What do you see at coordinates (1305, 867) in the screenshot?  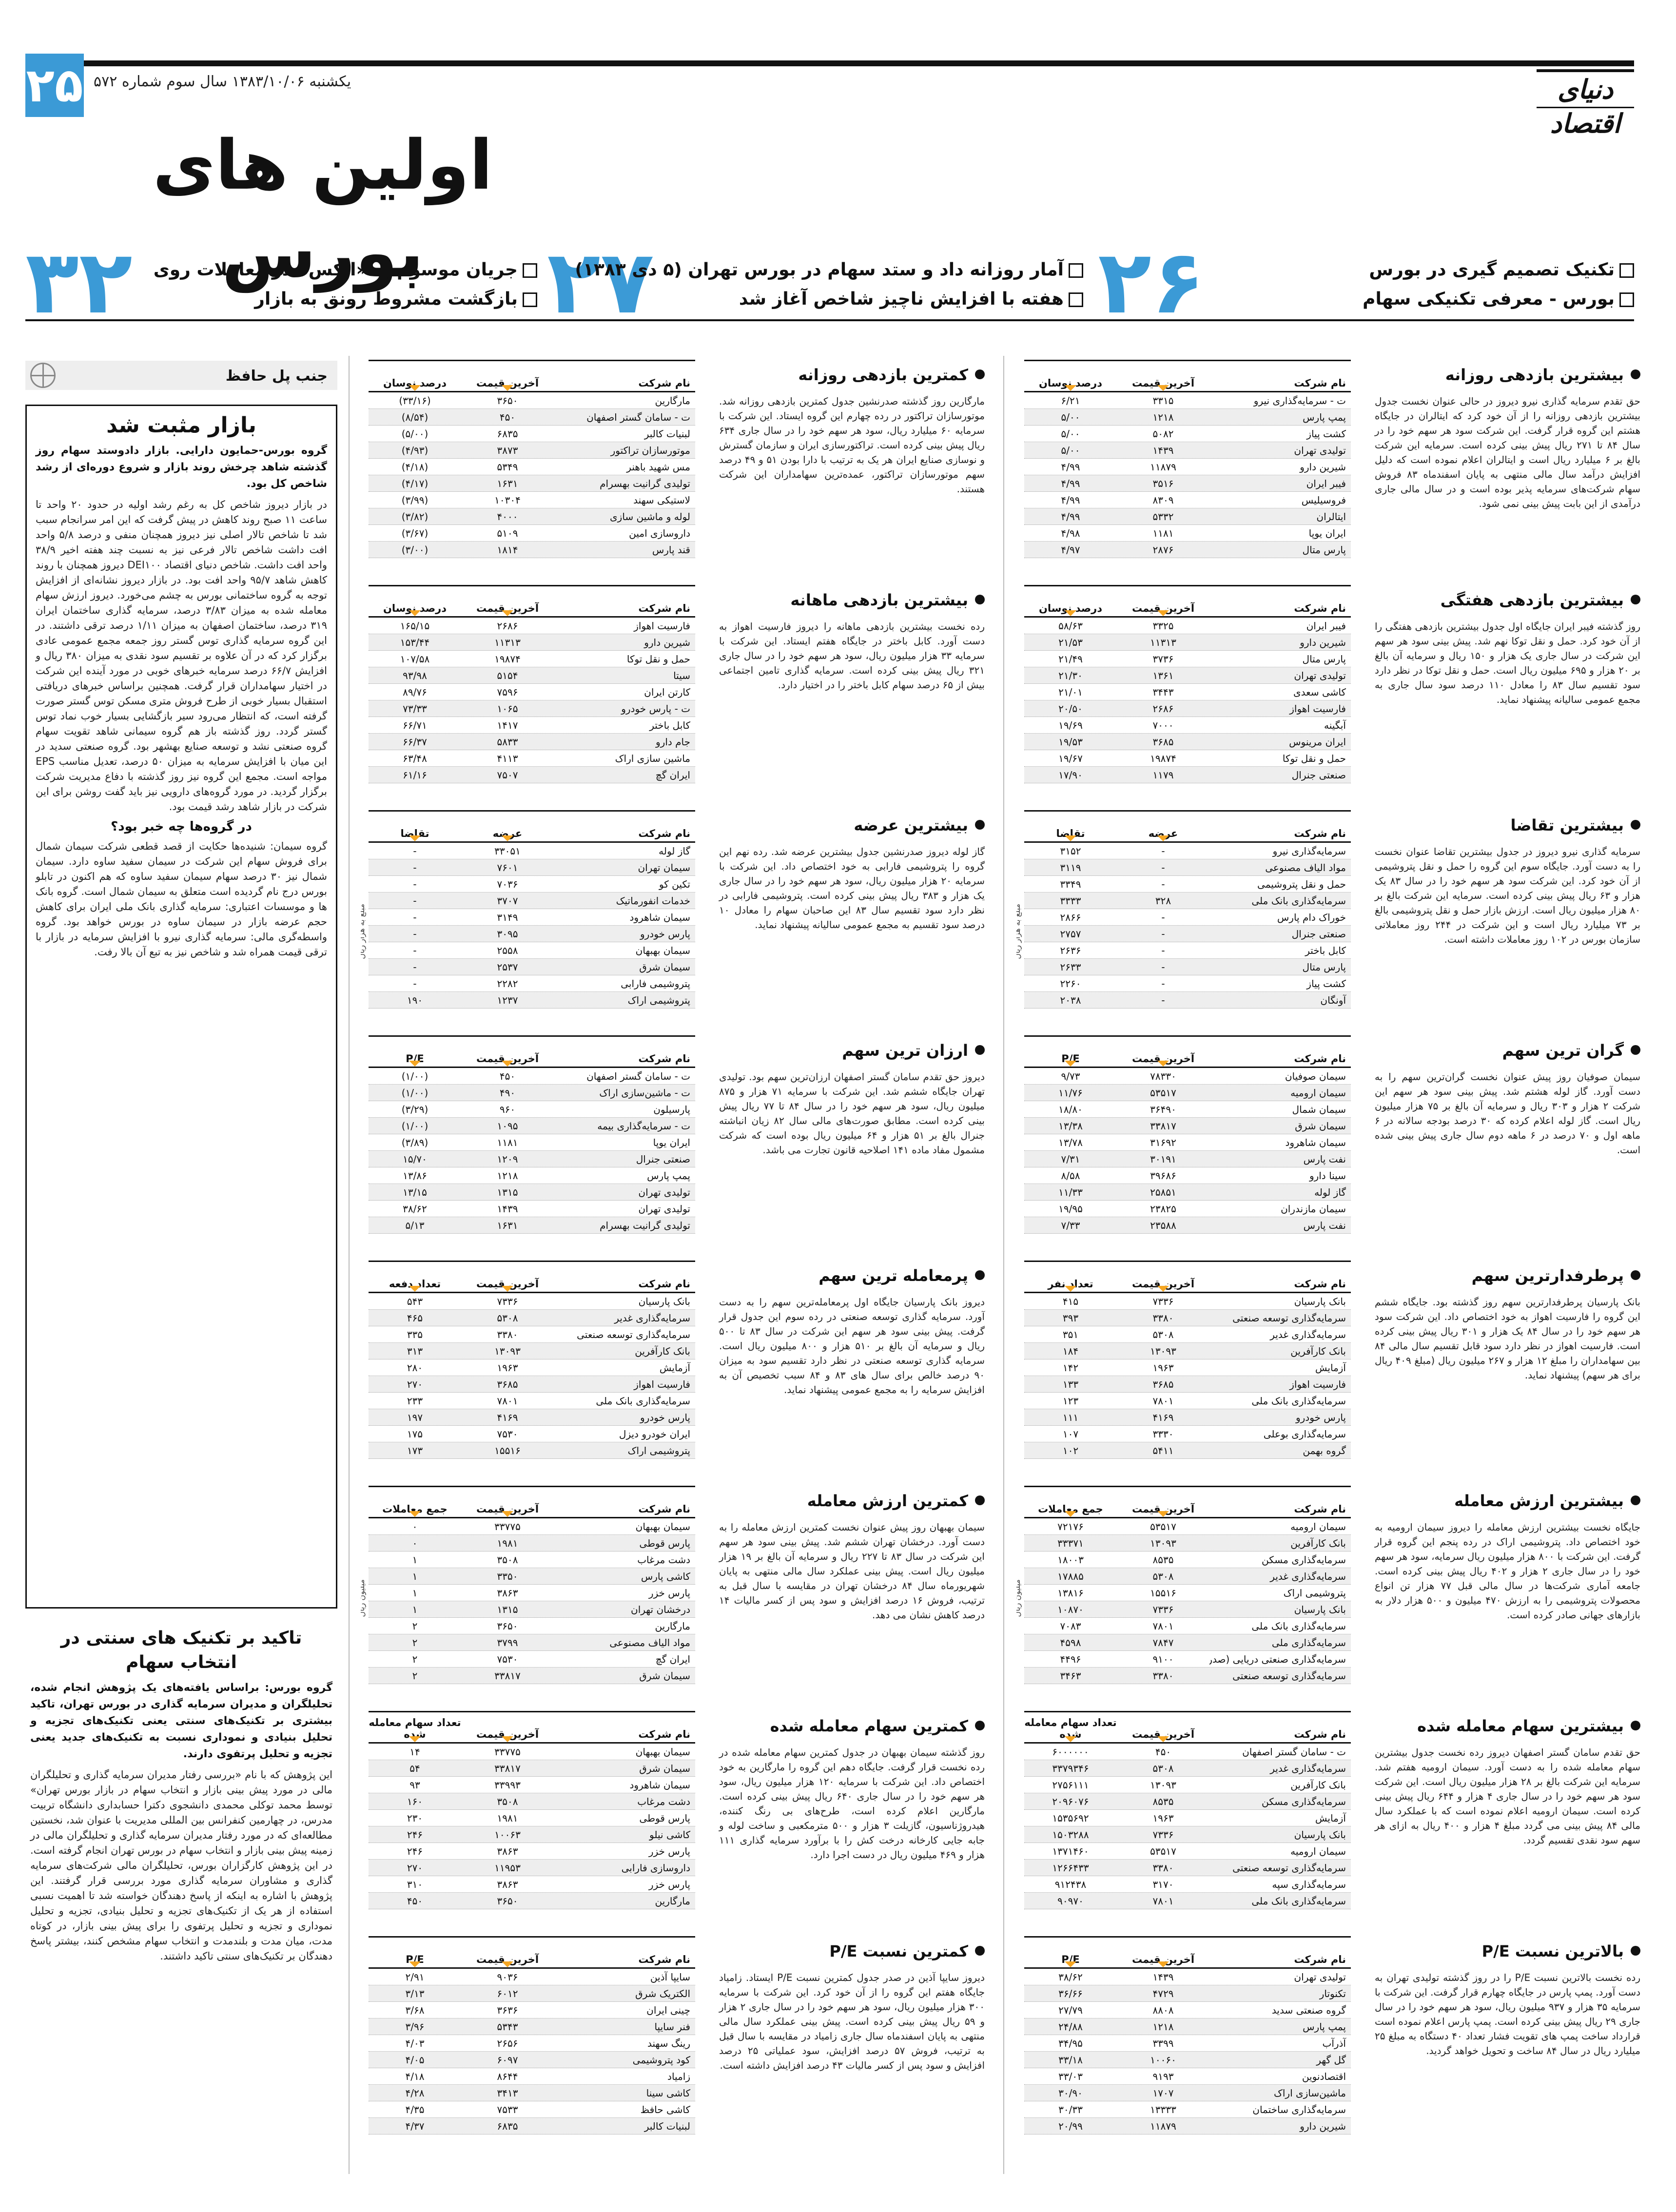 I see `company-name: مواد الیاف مصنوعی` at bounding box center [1305, 867].